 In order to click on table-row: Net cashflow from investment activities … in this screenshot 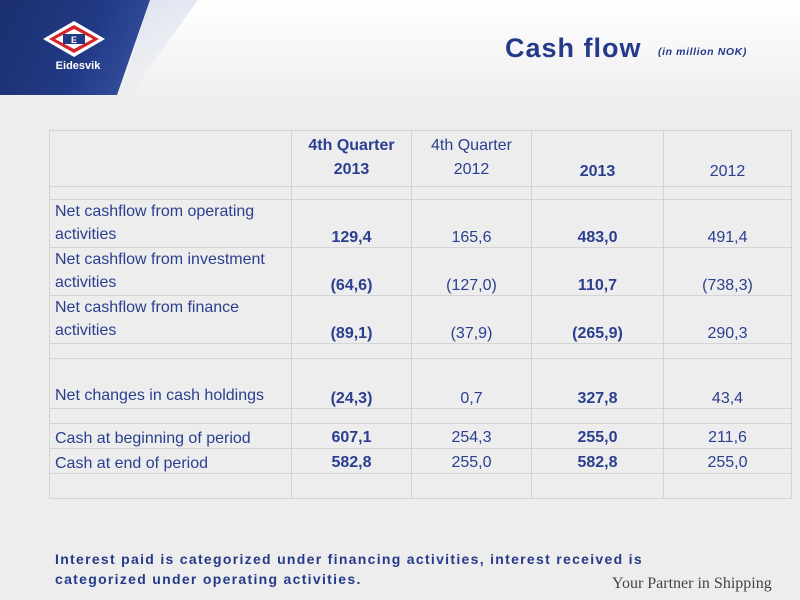, I will do `click(420, 271)`.